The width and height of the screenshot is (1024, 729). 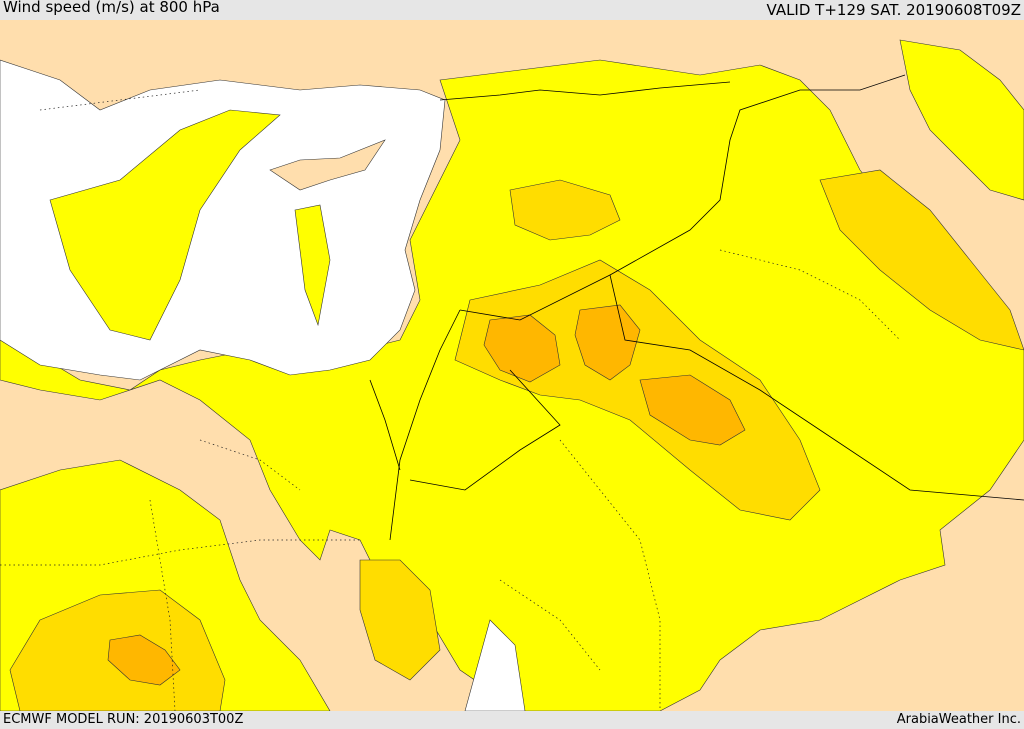 What do you see at coordinates (961, 120) in the screenshot?
I see `moderate-wind-area-north` at bounding box center [961, 120].